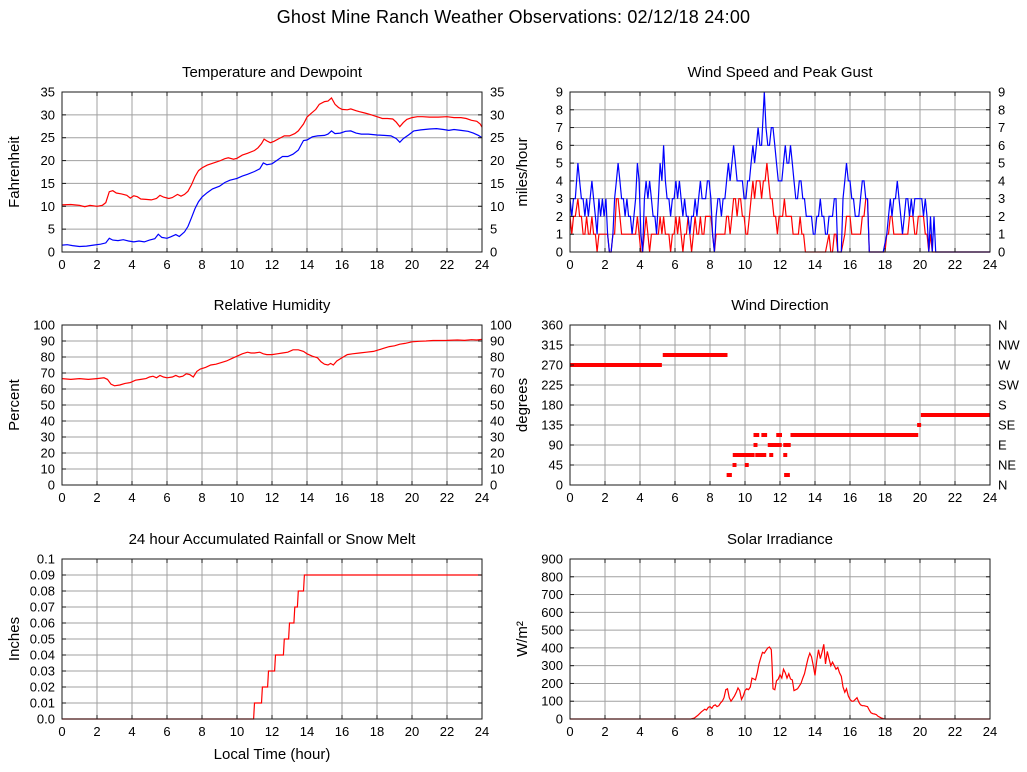 Image resolution: width=1027 pixels, height=772 pixels. I want to click on chart-title-relative-humidity: Relative Humidity, so click(272, 305).